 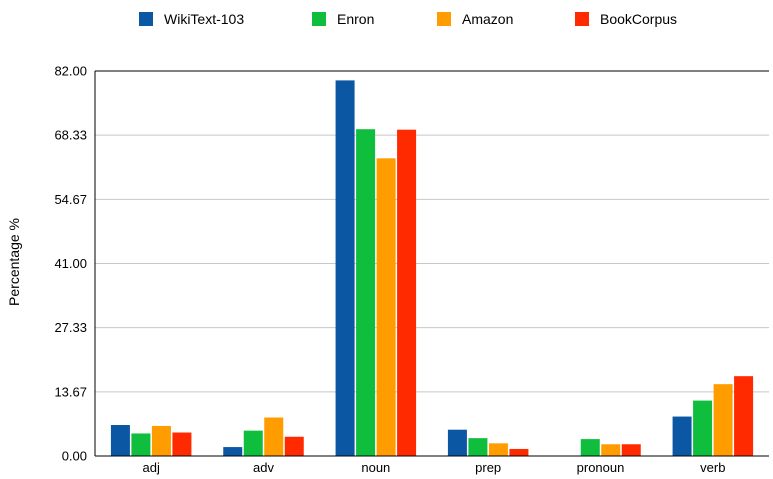 What do you see at coordinates (182, 444) in the screenshot?
I see `bar-adj-bookcorpus` at bounding box center [182, 444].